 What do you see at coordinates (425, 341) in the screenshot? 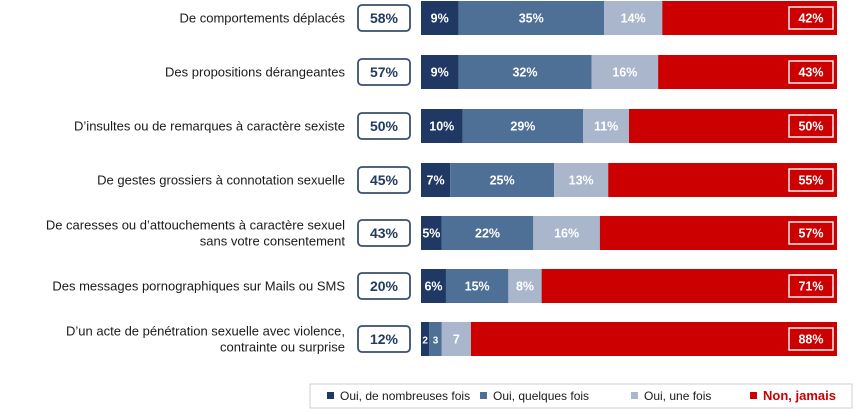
I see `data-label: 2` at bounding box center [425, 341].